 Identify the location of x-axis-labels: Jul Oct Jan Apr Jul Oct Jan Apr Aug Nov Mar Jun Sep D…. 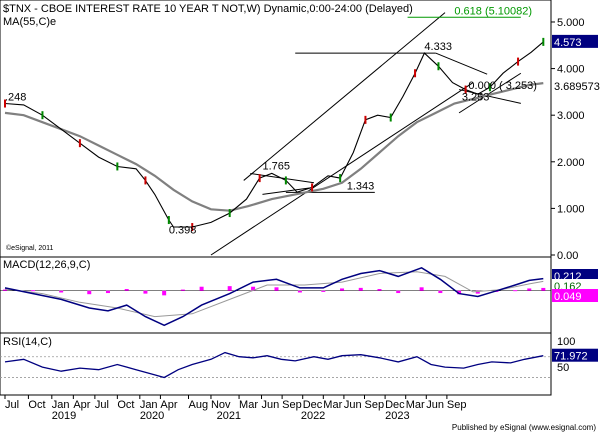
(235, 408).